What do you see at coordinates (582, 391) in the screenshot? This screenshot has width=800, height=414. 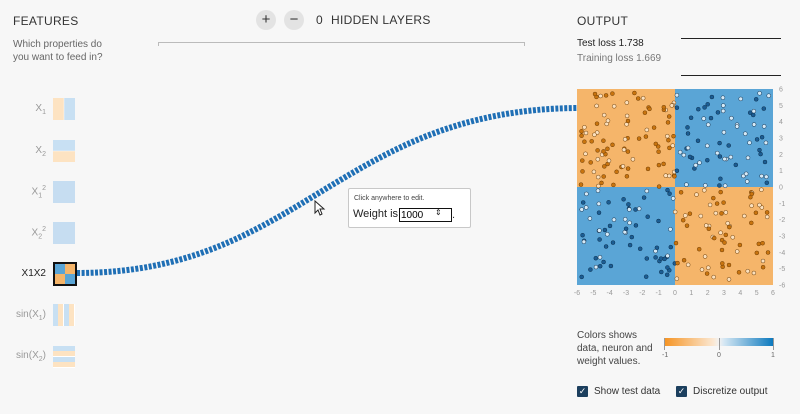 I see `show-test-data-checkbox: ✓` at bounding box center [582, 391].